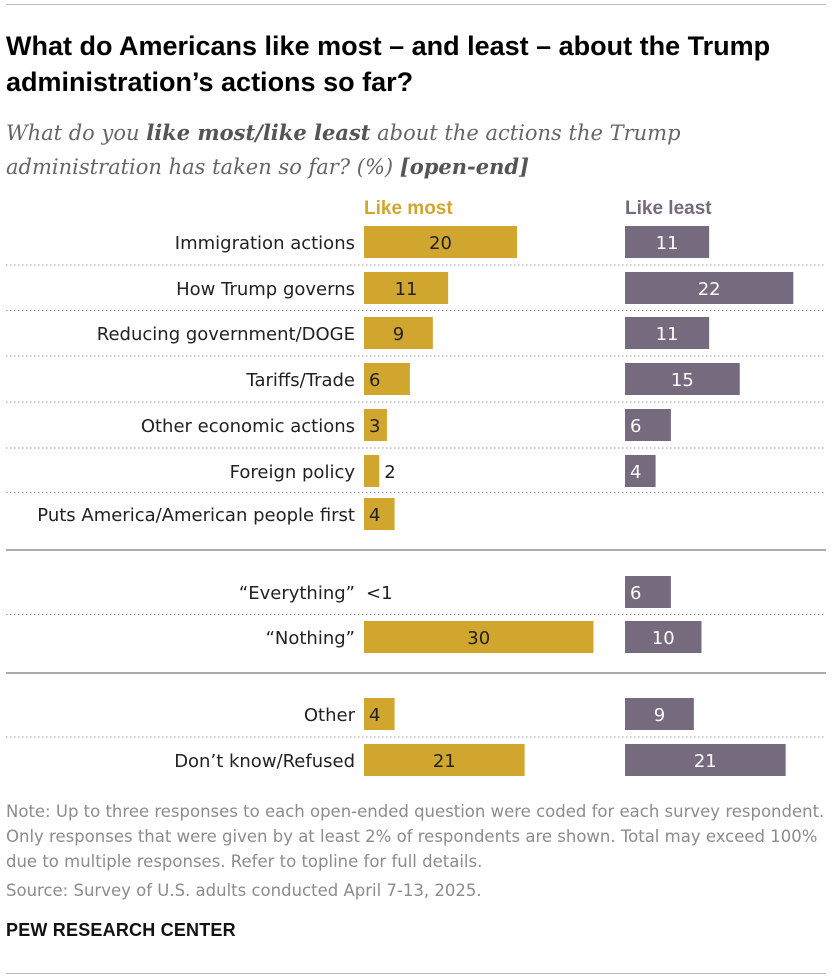 Image resolution: width=840 pixels, height=980 pixels. What do you see at coordinates (258, 132) in the screenshot?
I see `subtitle-emphasis-1: like most/like least` at bounding box center [258, 132].